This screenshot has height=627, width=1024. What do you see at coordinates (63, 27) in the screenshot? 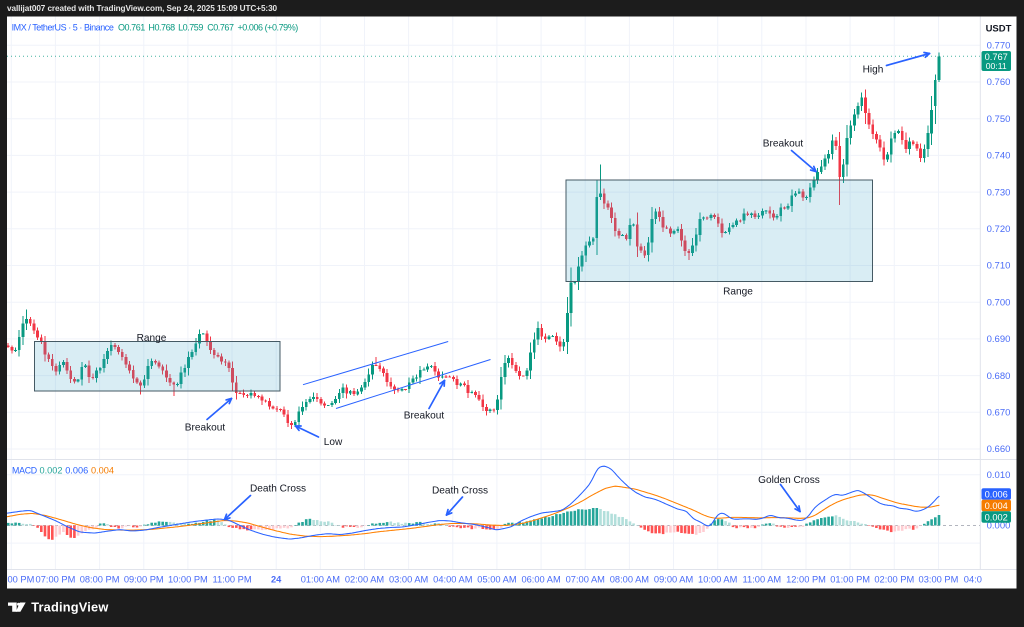
I see `svg-text: IMX / TetherUS · 5 · Binance` at bounding box center [63, 27].